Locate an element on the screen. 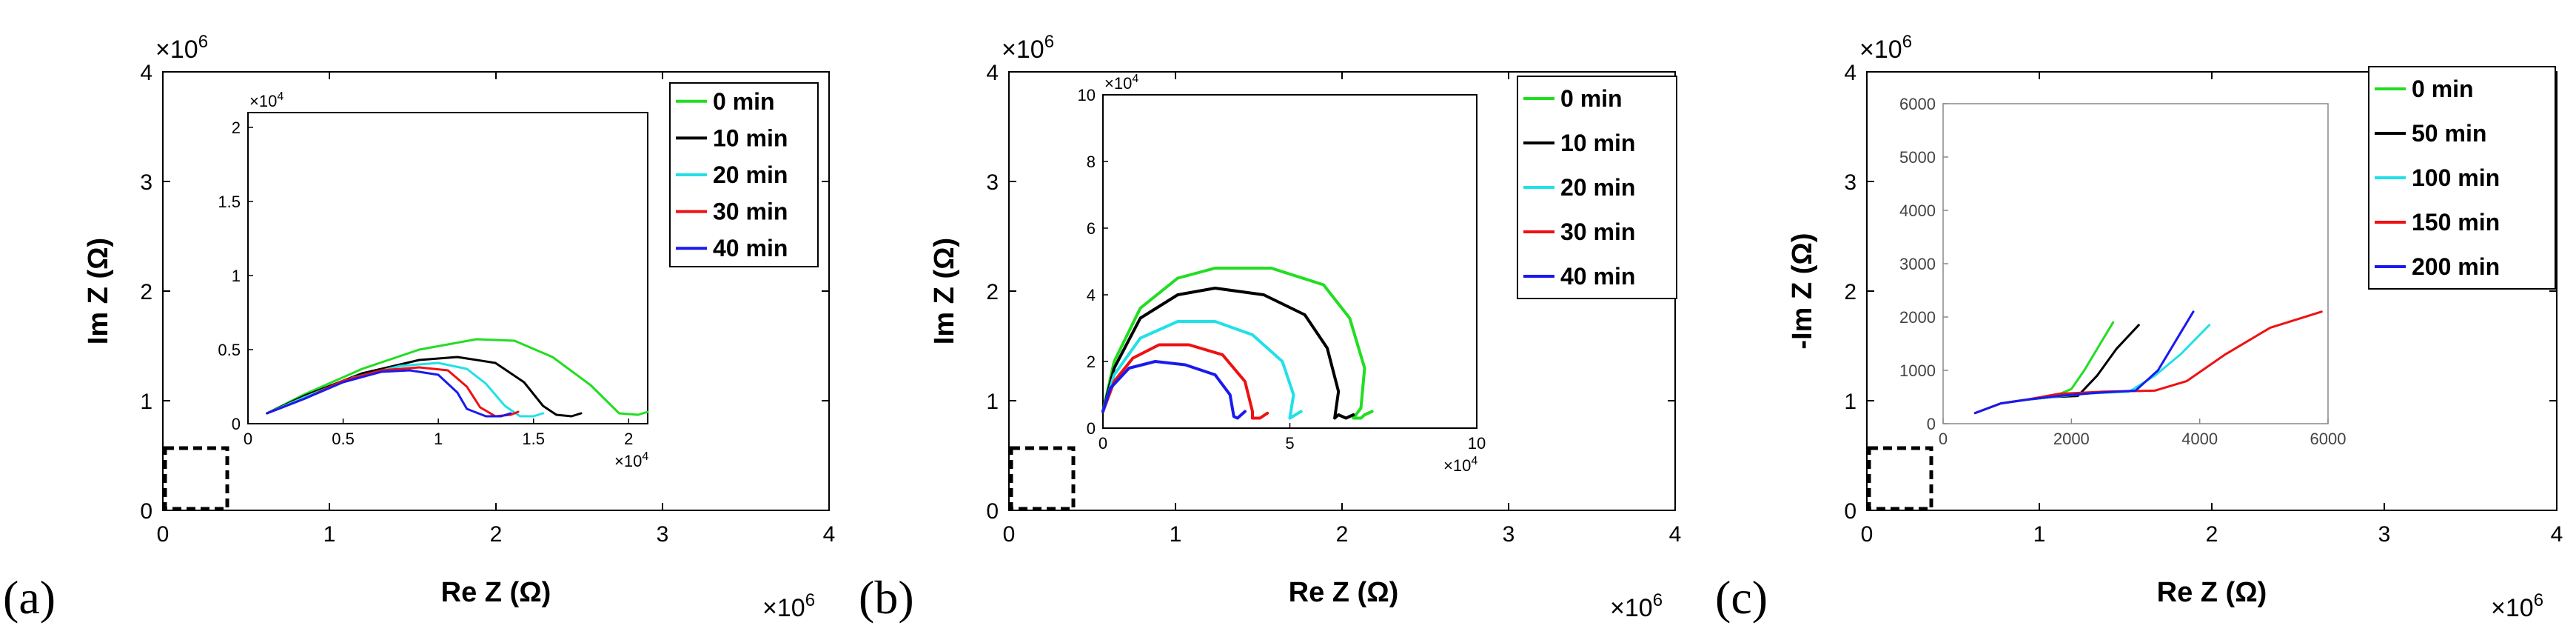 This screenshot has height=637, width=2576. inset-plot: 0 2000 4000 6000 0 1000 2000 3000 4000 5000 6000 is located at coordinates (2122, 271).